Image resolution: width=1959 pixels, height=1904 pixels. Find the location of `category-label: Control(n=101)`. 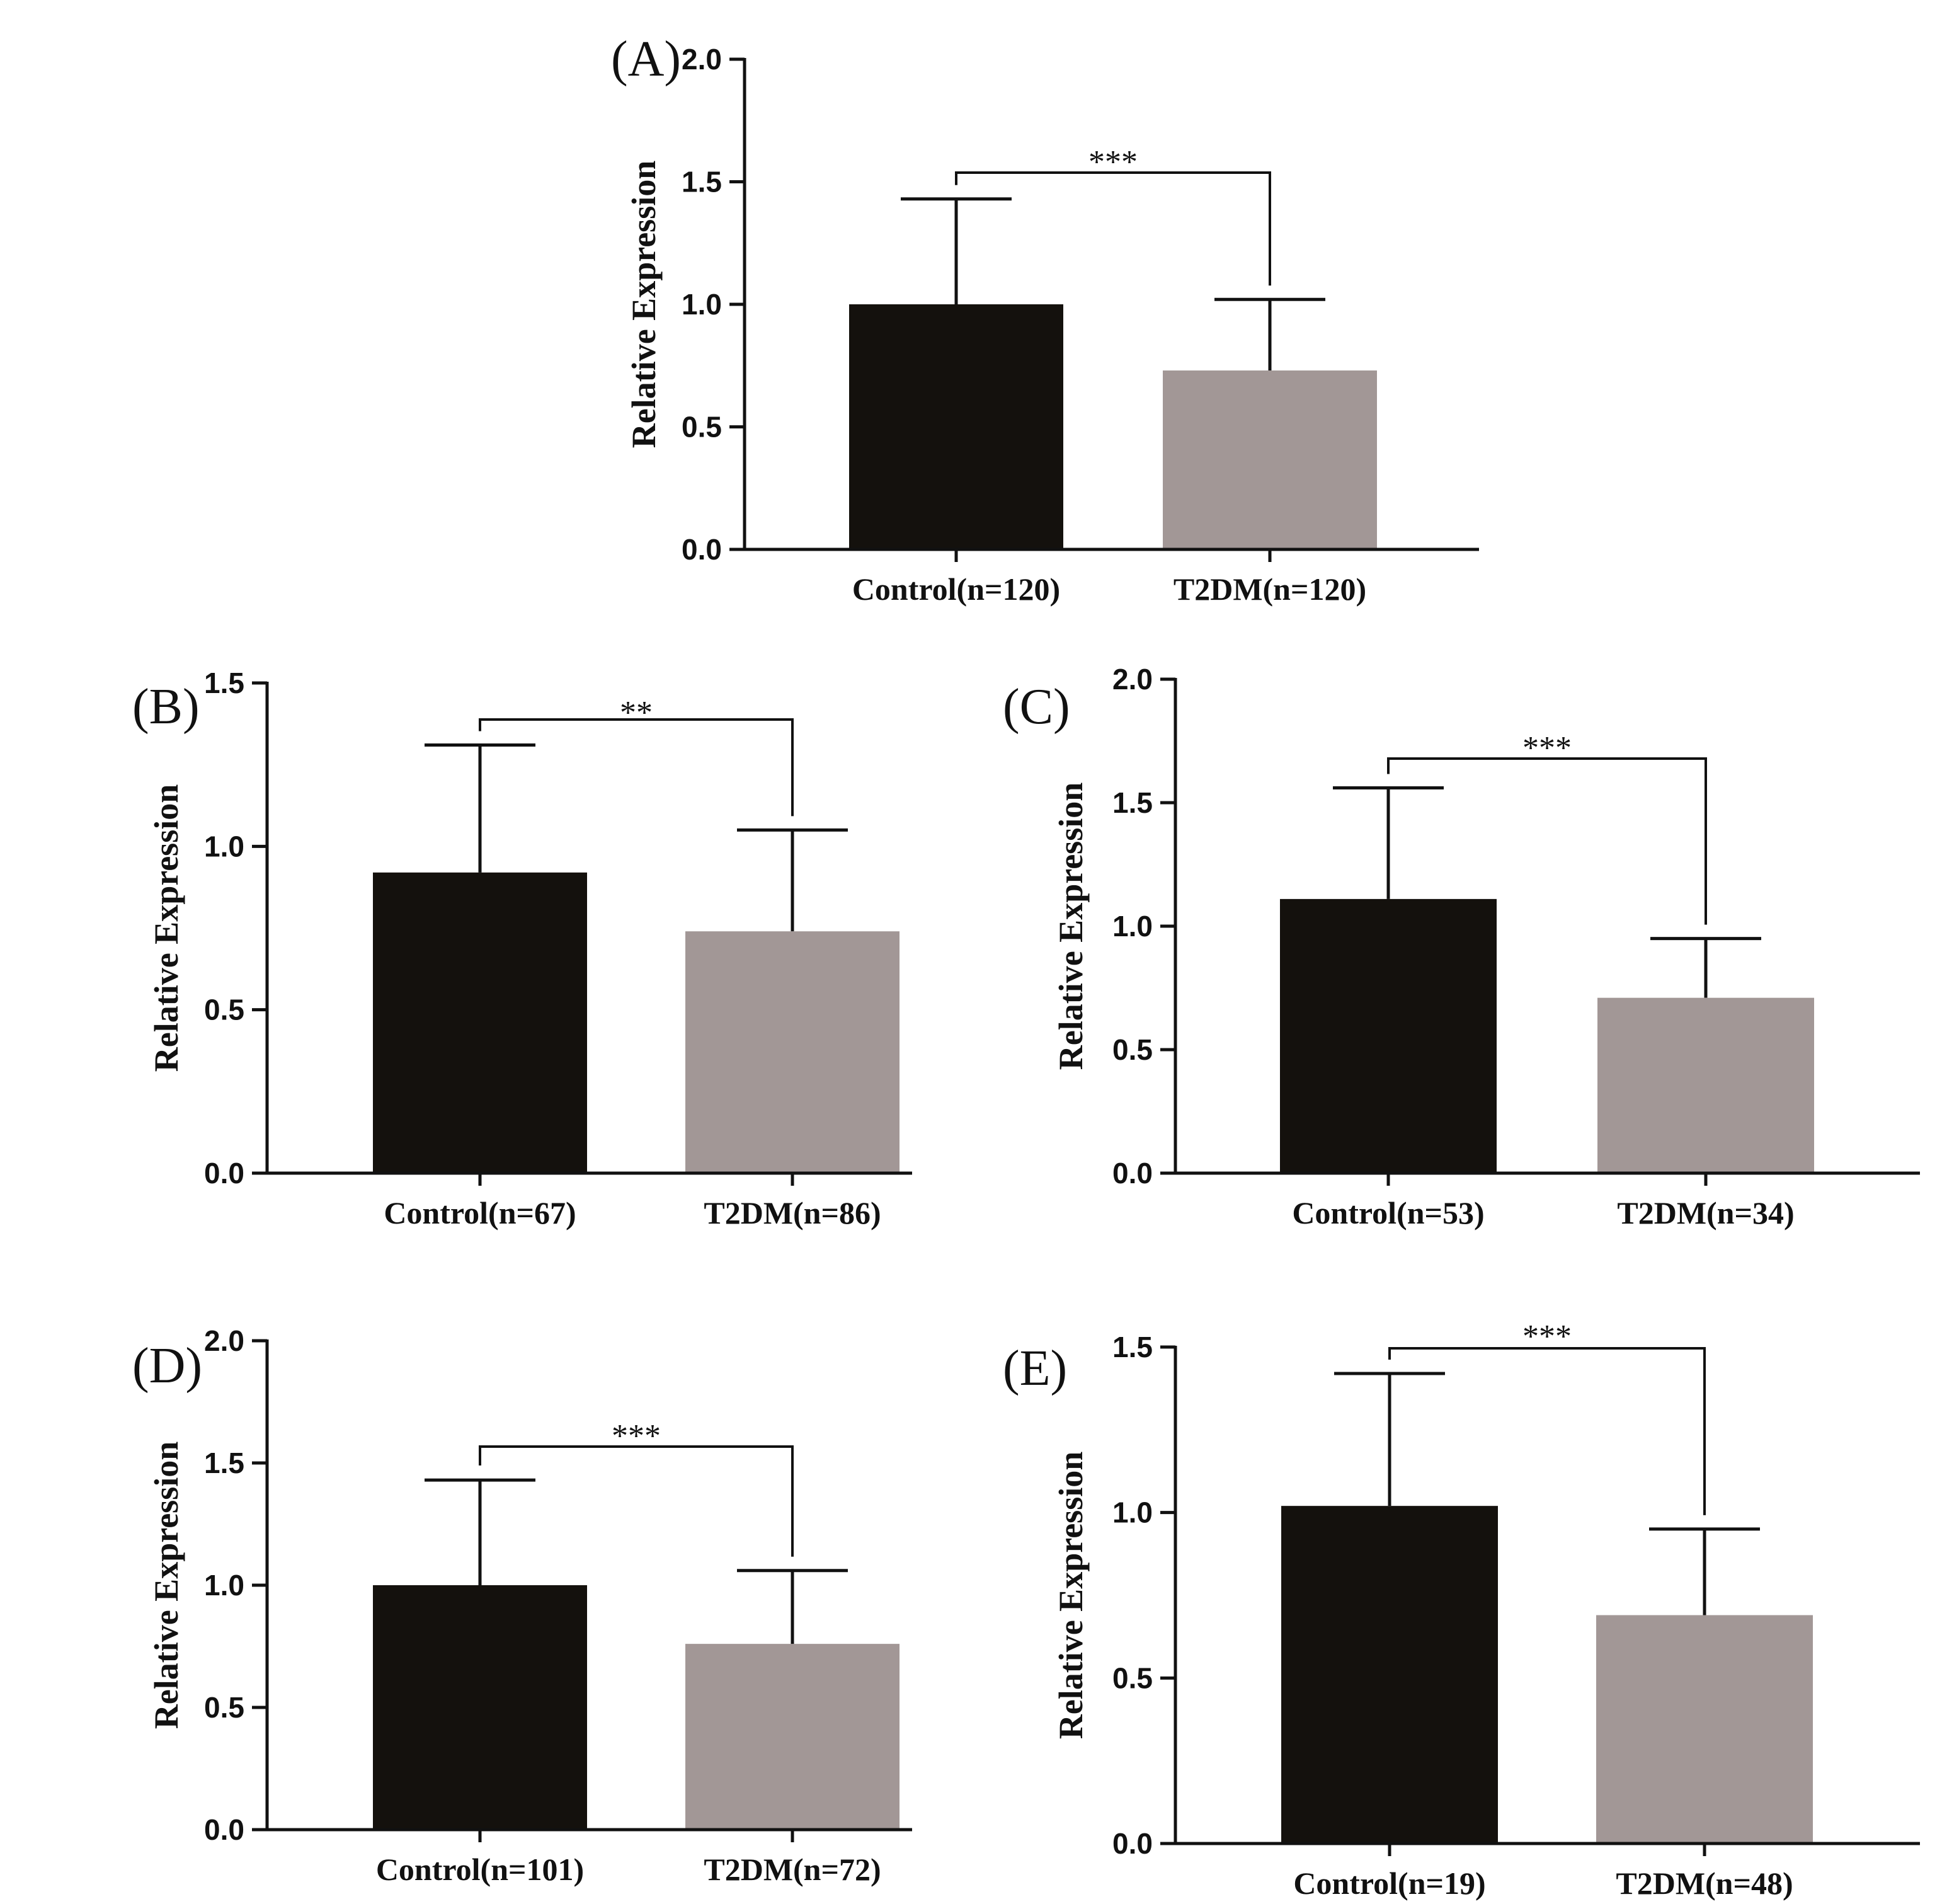

category-label: Control(n=101) is located at coordinates (480, 1869).